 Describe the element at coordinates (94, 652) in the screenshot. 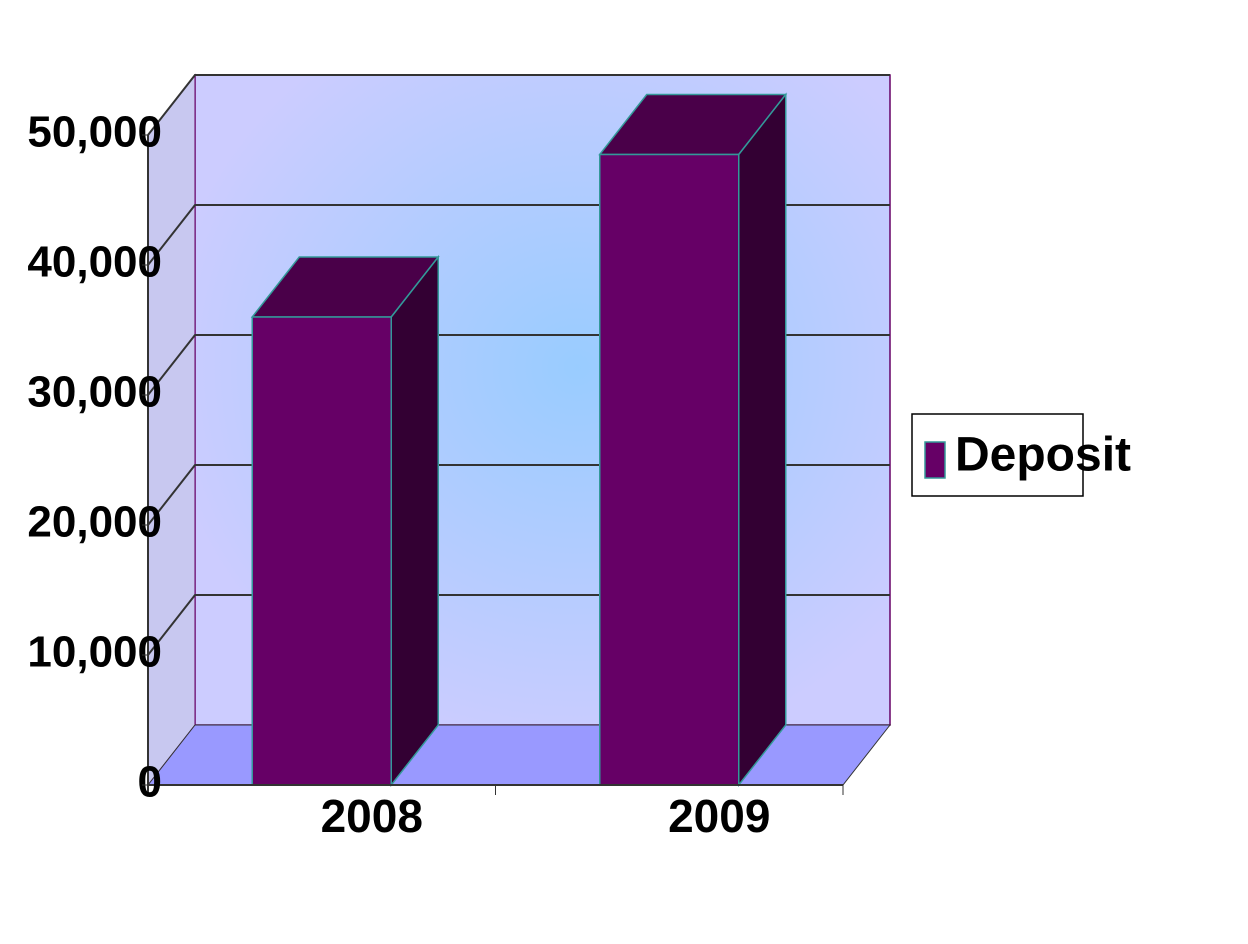

I see `y-tick-label: 10,000` at that location.